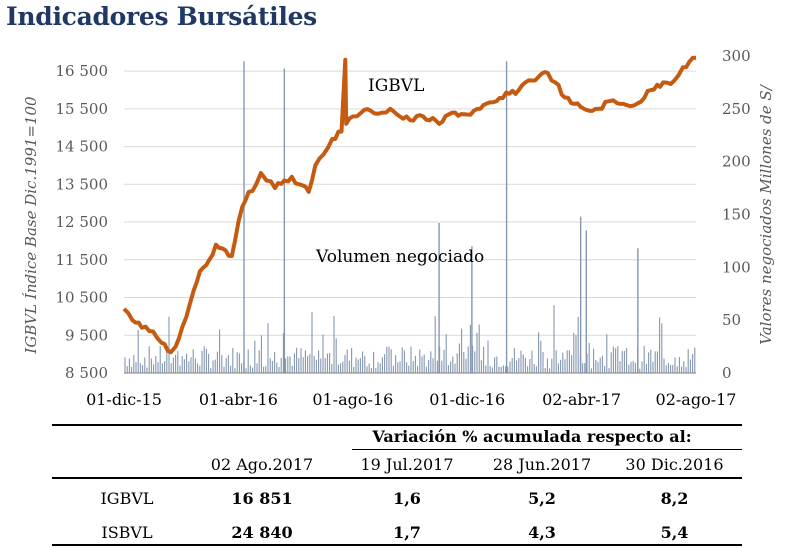 Image resolution: width=788 pixels, height=548 pixels. Describe the element at coordinates (547, 449) in the screenshot. I see `table-span-rule` at that location.